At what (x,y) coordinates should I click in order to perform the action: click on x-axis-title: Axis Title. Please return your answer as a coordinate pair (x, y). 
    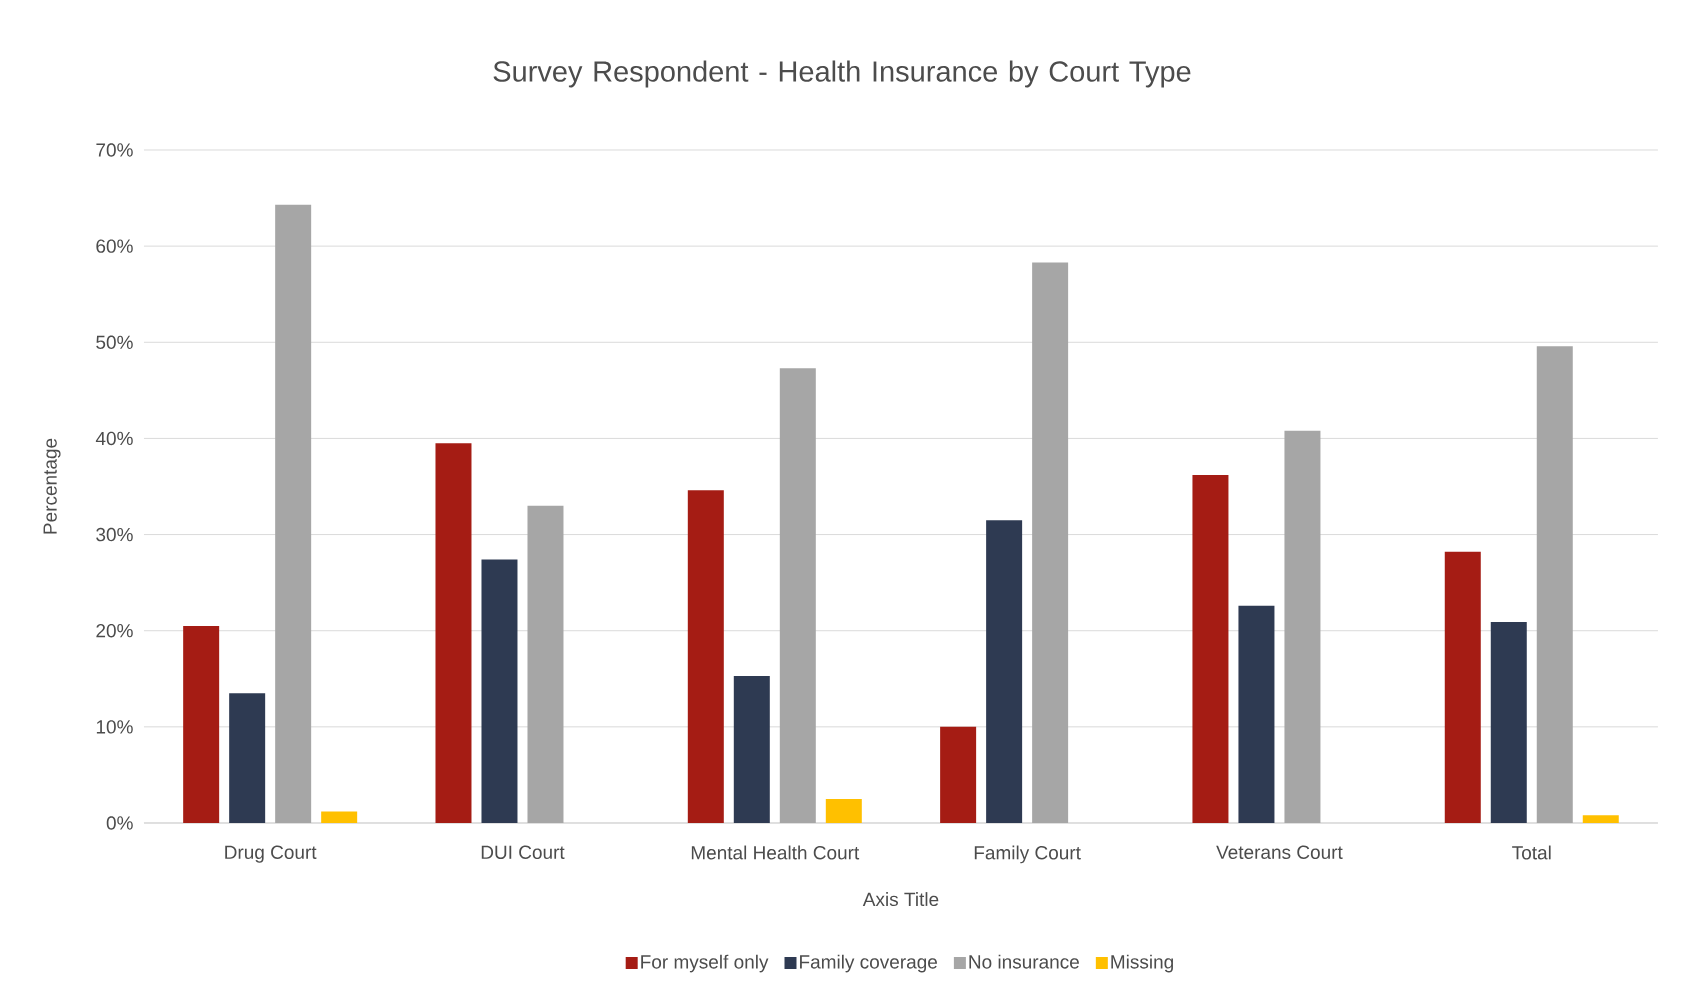
    Looking at the image, I should click on (900, 899).